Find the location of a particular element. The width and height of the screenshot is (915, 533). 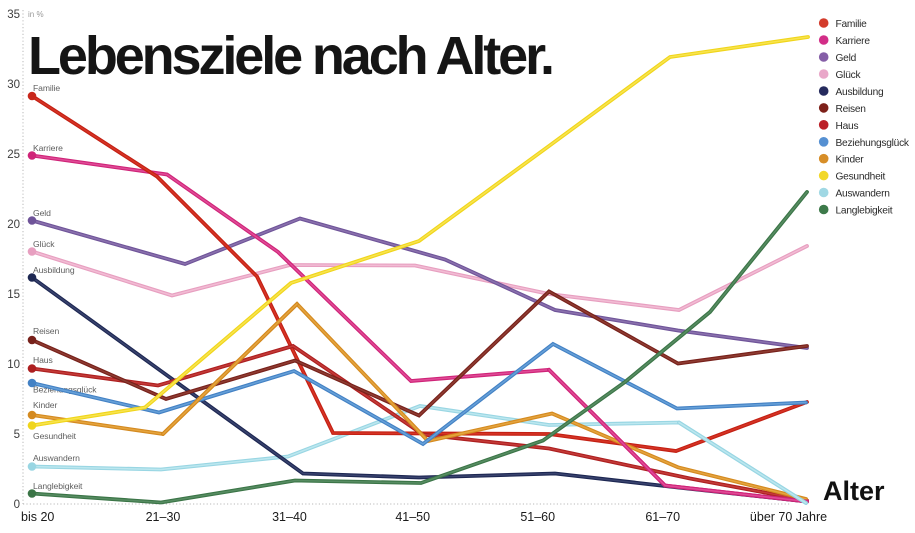

svg-text: 61–70 is located at coordinates (662, 517).